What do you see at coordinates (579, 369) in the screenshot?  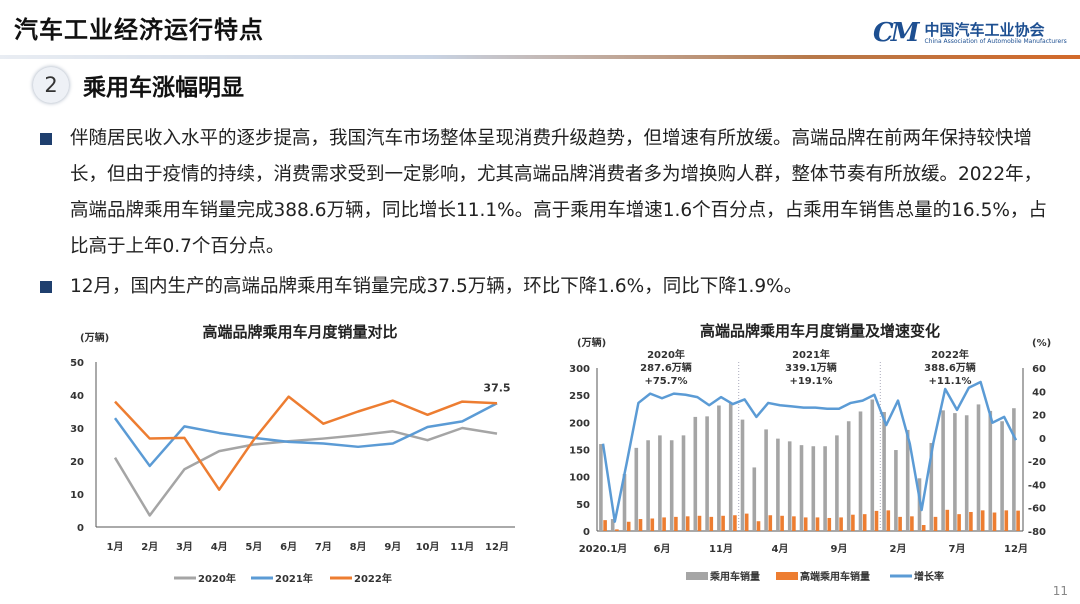 I see `y-tick-label: 300` at bounding box center [579, 369].